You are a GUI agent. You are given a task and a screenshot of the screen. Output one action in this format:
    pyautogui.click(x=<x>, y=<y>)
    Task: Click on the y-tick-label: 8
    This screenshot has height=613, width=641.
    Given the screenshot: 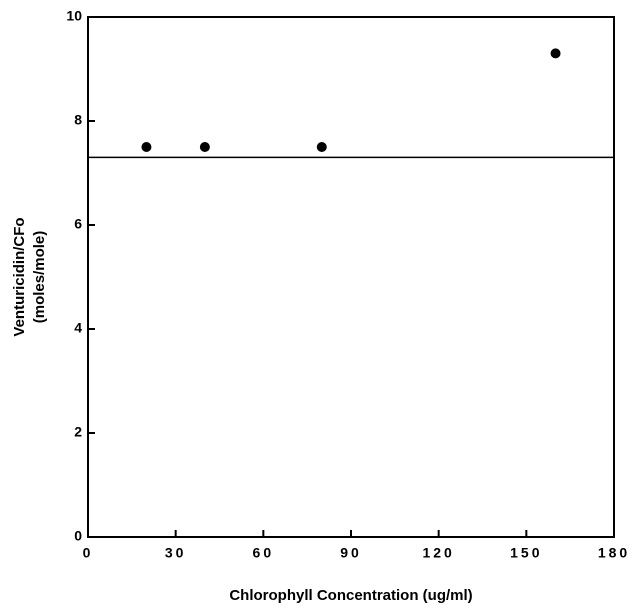 What is the action you would take?
    pyautogui.click(x=78, y=120)
    